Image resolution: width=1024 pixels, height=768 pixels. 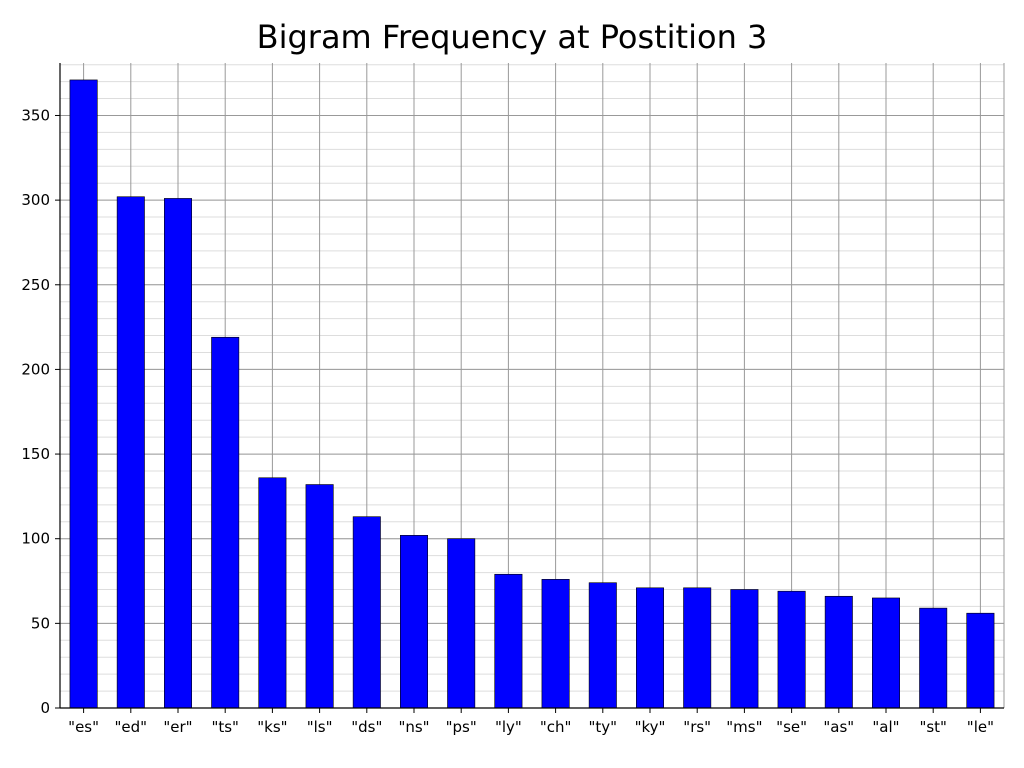 What do you see at coordinates (838, 727) in the screenshot?
I see `x-tick-label: "as"` at bounding box center [838, 727].